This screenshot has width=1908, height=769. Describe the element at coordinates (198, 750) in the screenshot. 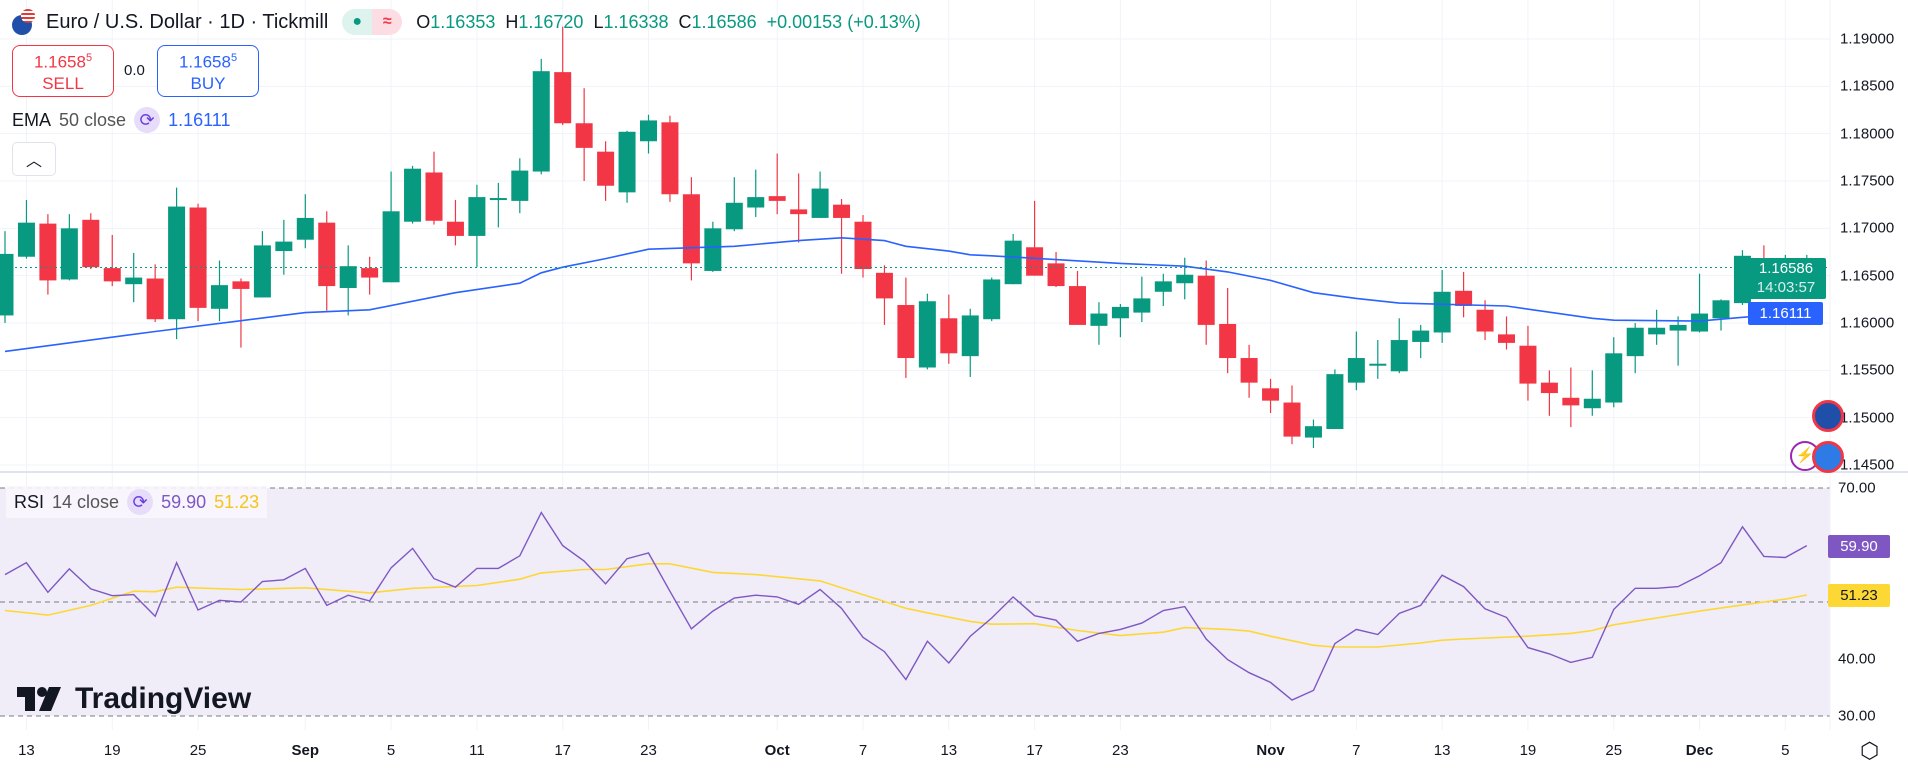

I see `time-tick-label: 25` at that location.